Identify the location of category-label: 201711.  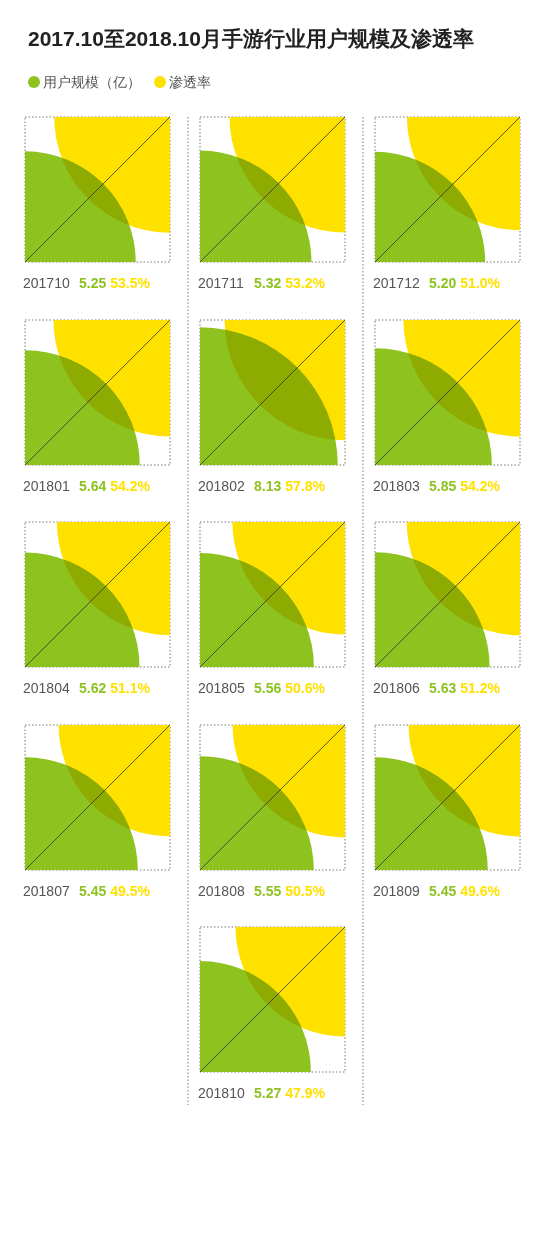
(221, 283).